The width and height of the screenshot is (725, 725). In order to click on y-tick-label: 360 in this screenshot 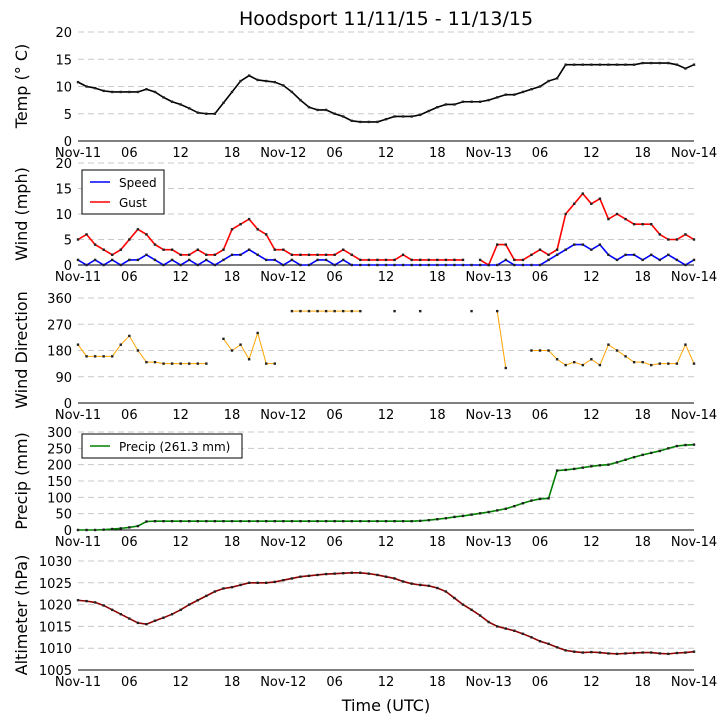, I will do `click(59, 299)`.